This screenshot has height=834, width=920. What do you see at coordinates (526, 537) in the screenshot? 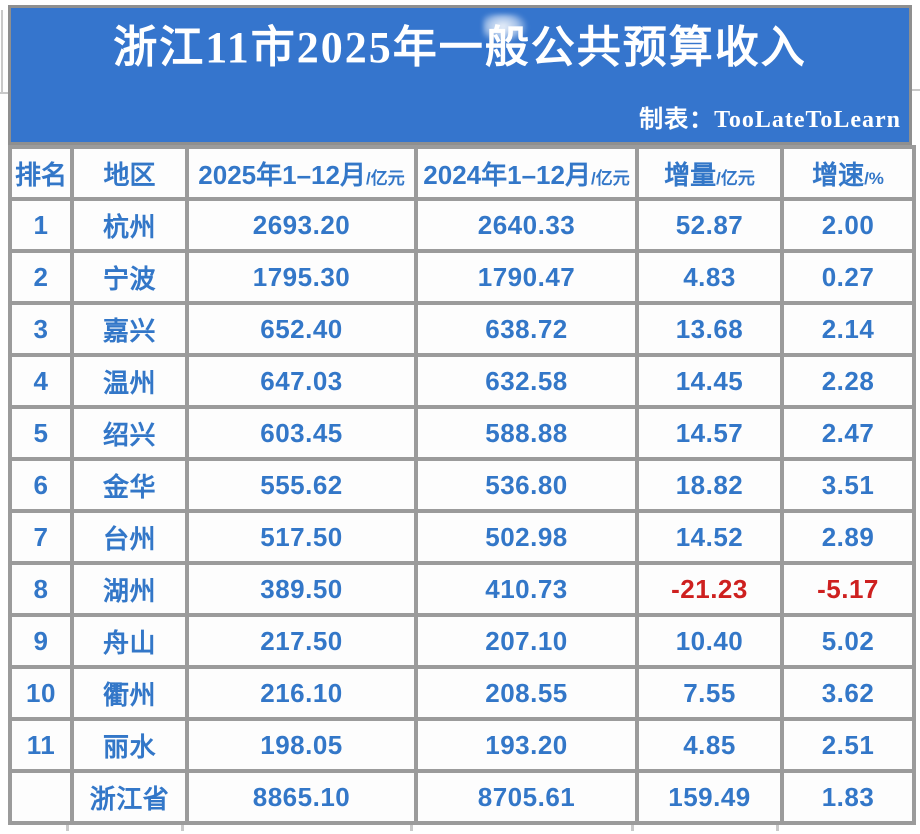
I see `value-2024-cell: 502.98` at bounding box center [526, 537].